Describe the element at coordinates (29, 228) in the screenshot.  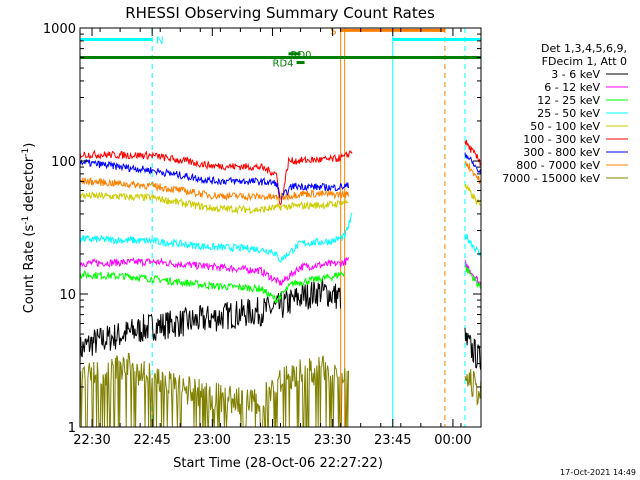
I see `y-axis-label: Count Rate (s-1 detector-1)` at that location.